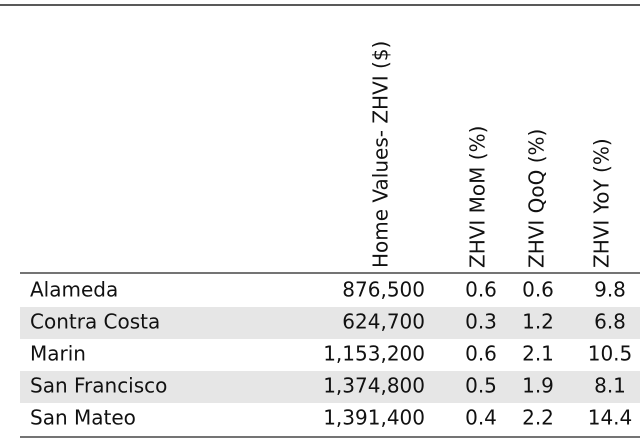  I want to click on column-header: ZHVI YoY (%), so click(602, 203).